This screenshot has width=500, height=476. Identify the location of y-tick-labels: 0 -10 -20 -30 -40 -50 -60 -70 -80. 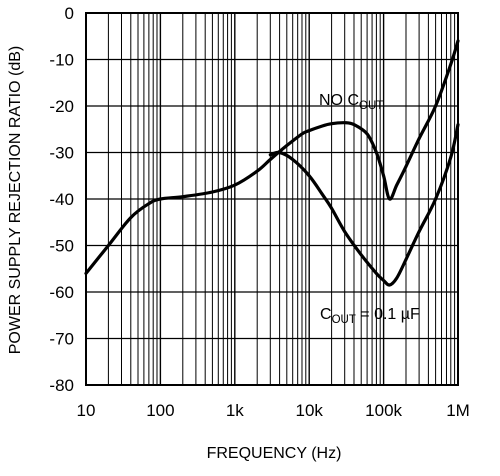
(61, 199).